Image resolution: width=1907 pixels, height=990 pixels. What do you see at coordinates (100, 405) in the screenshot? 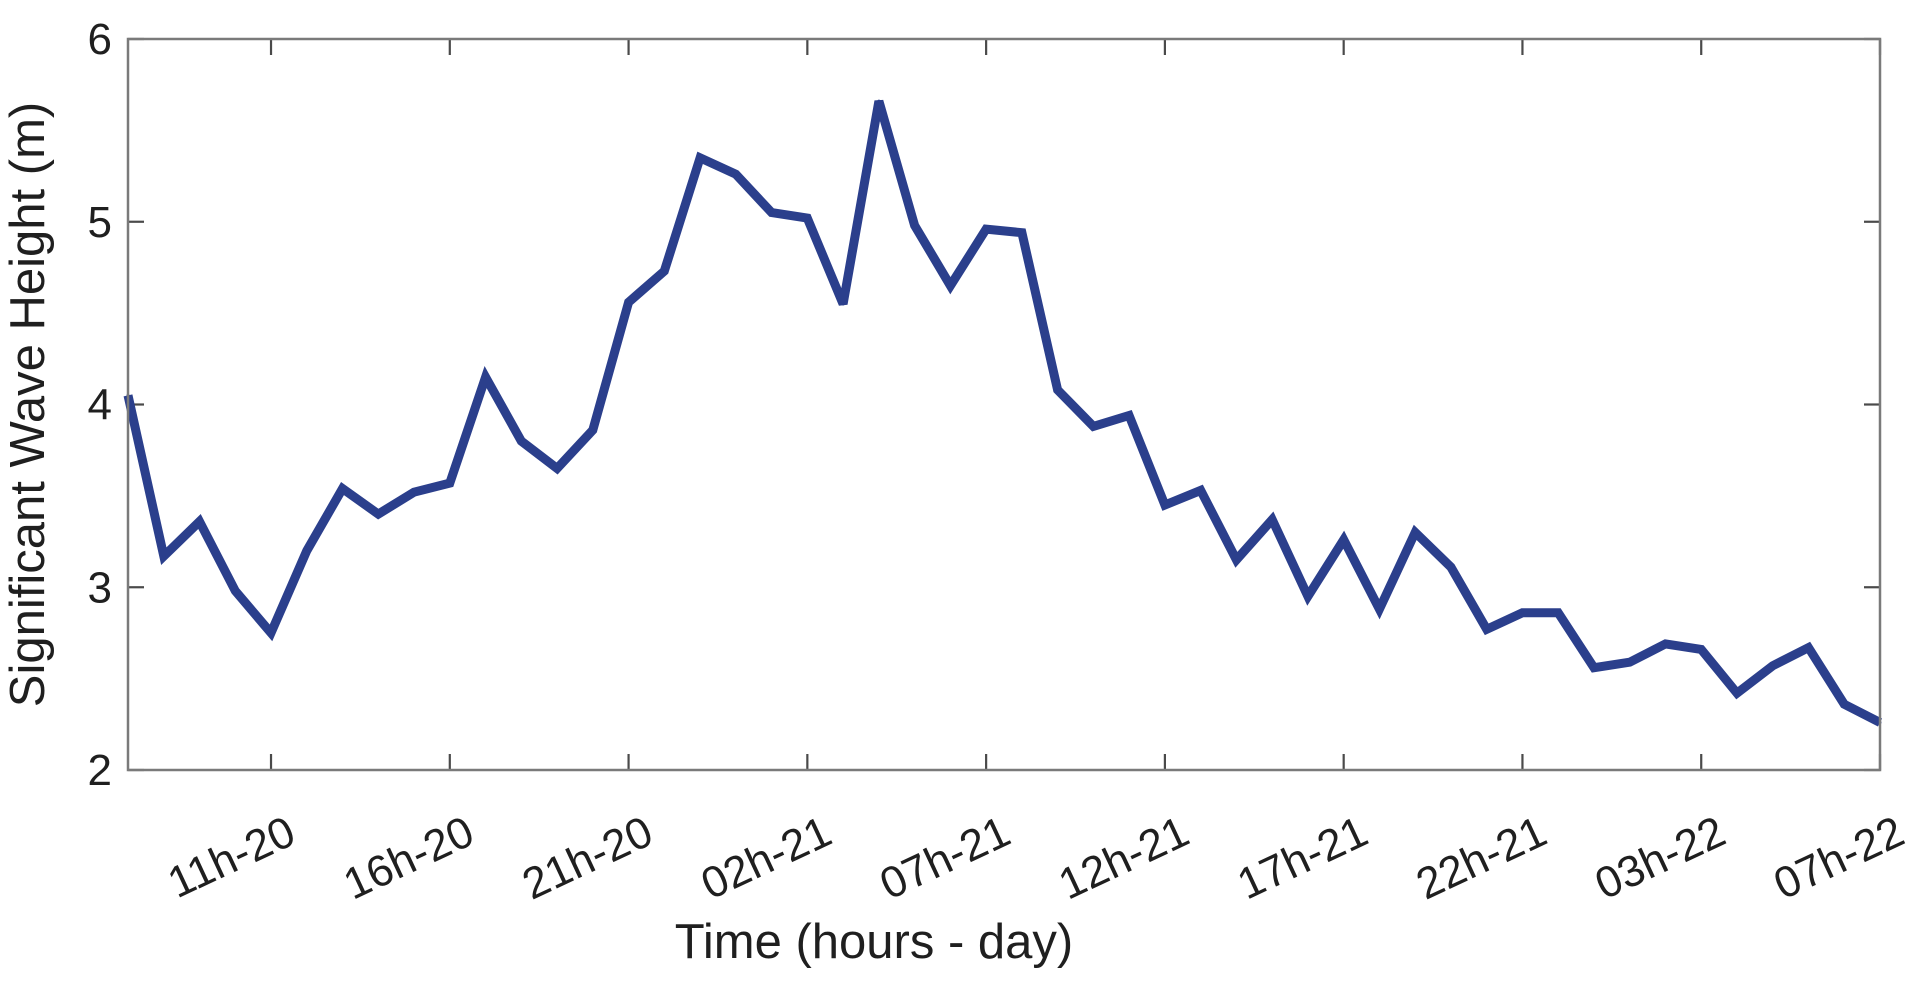
I see `y-tick-label: 4` at bounding box center [100, 405].